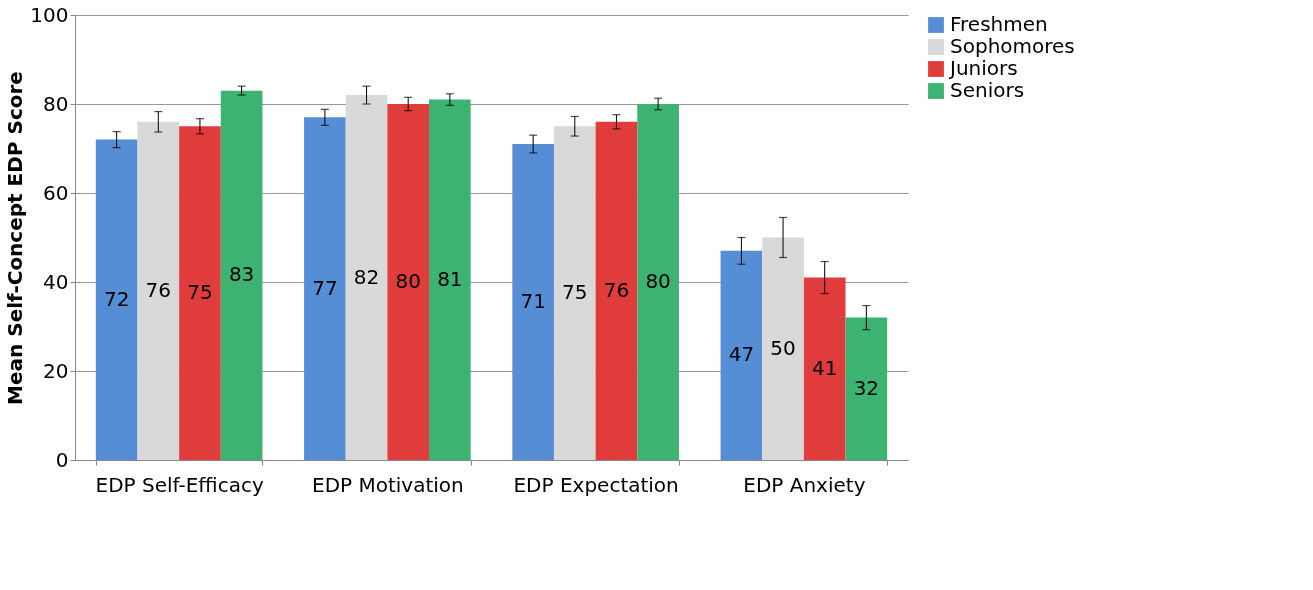 The height and width of the screenshot is (590, 1313). Describe the element at coordinates (596, 484) in the screenshot. I see `x-tick-label: EDP Expectation` at that location.